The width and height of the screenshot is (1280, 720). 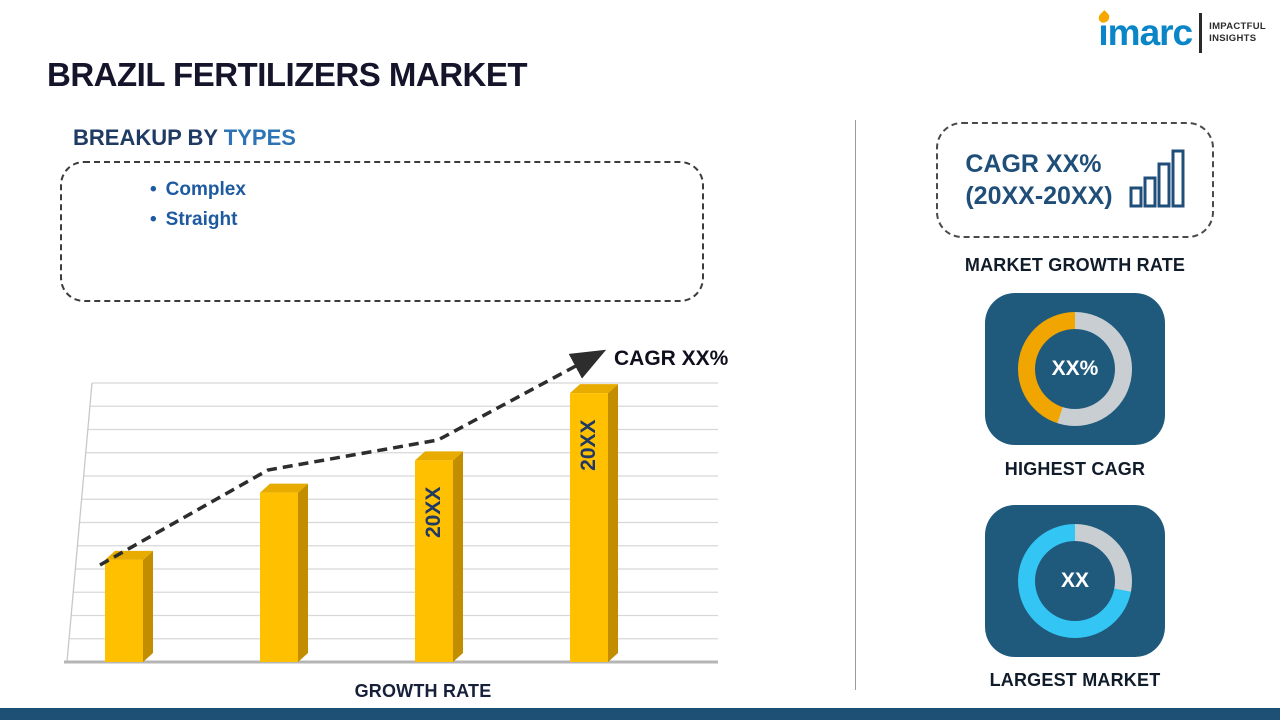 What do you see at coordinates (1233, 38) in the screenshot?
I see `tagline-line2: INSIGHTS` at bounding box center [1233, 38].